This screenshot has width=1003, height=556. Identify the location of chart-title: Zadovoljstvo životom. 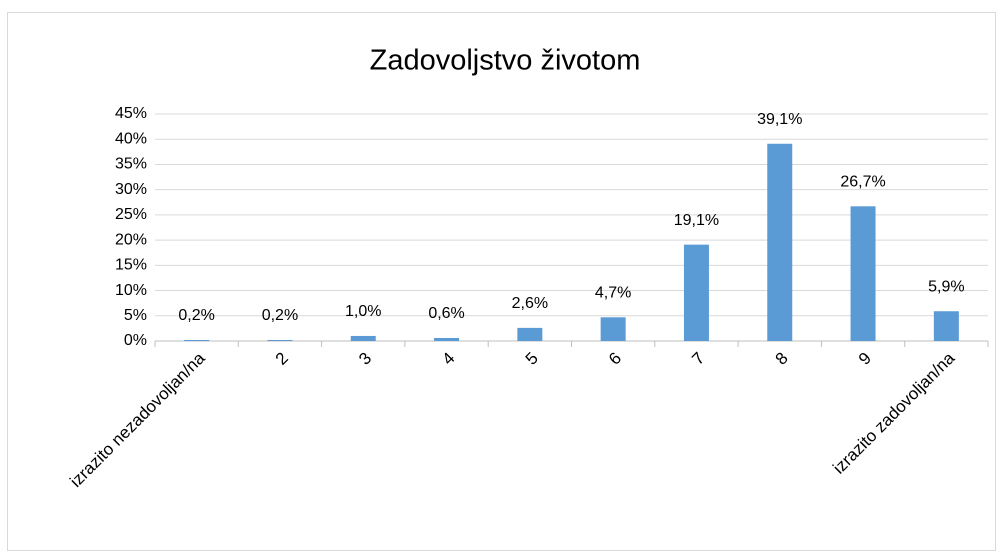
(505, 61).